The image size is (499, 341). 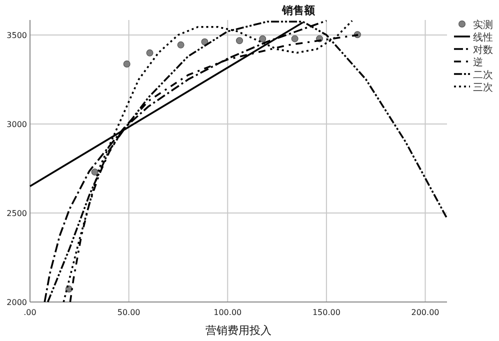 I want to click on x-tick-label: .00, so click(x=30, y=312).